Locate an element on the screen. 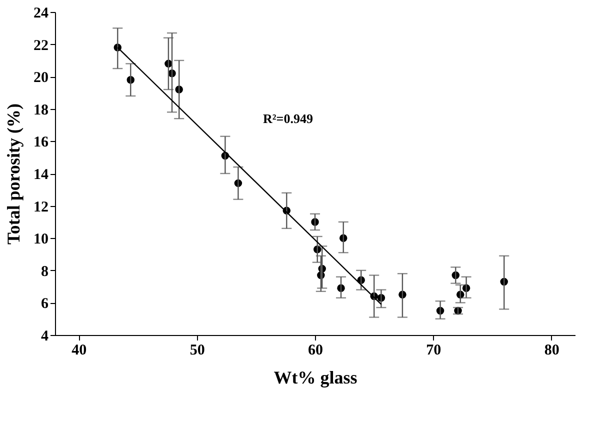 The width and height of the screenshot is (613, 429). y-tick-label: 8 is located at coordinates (44, 272).